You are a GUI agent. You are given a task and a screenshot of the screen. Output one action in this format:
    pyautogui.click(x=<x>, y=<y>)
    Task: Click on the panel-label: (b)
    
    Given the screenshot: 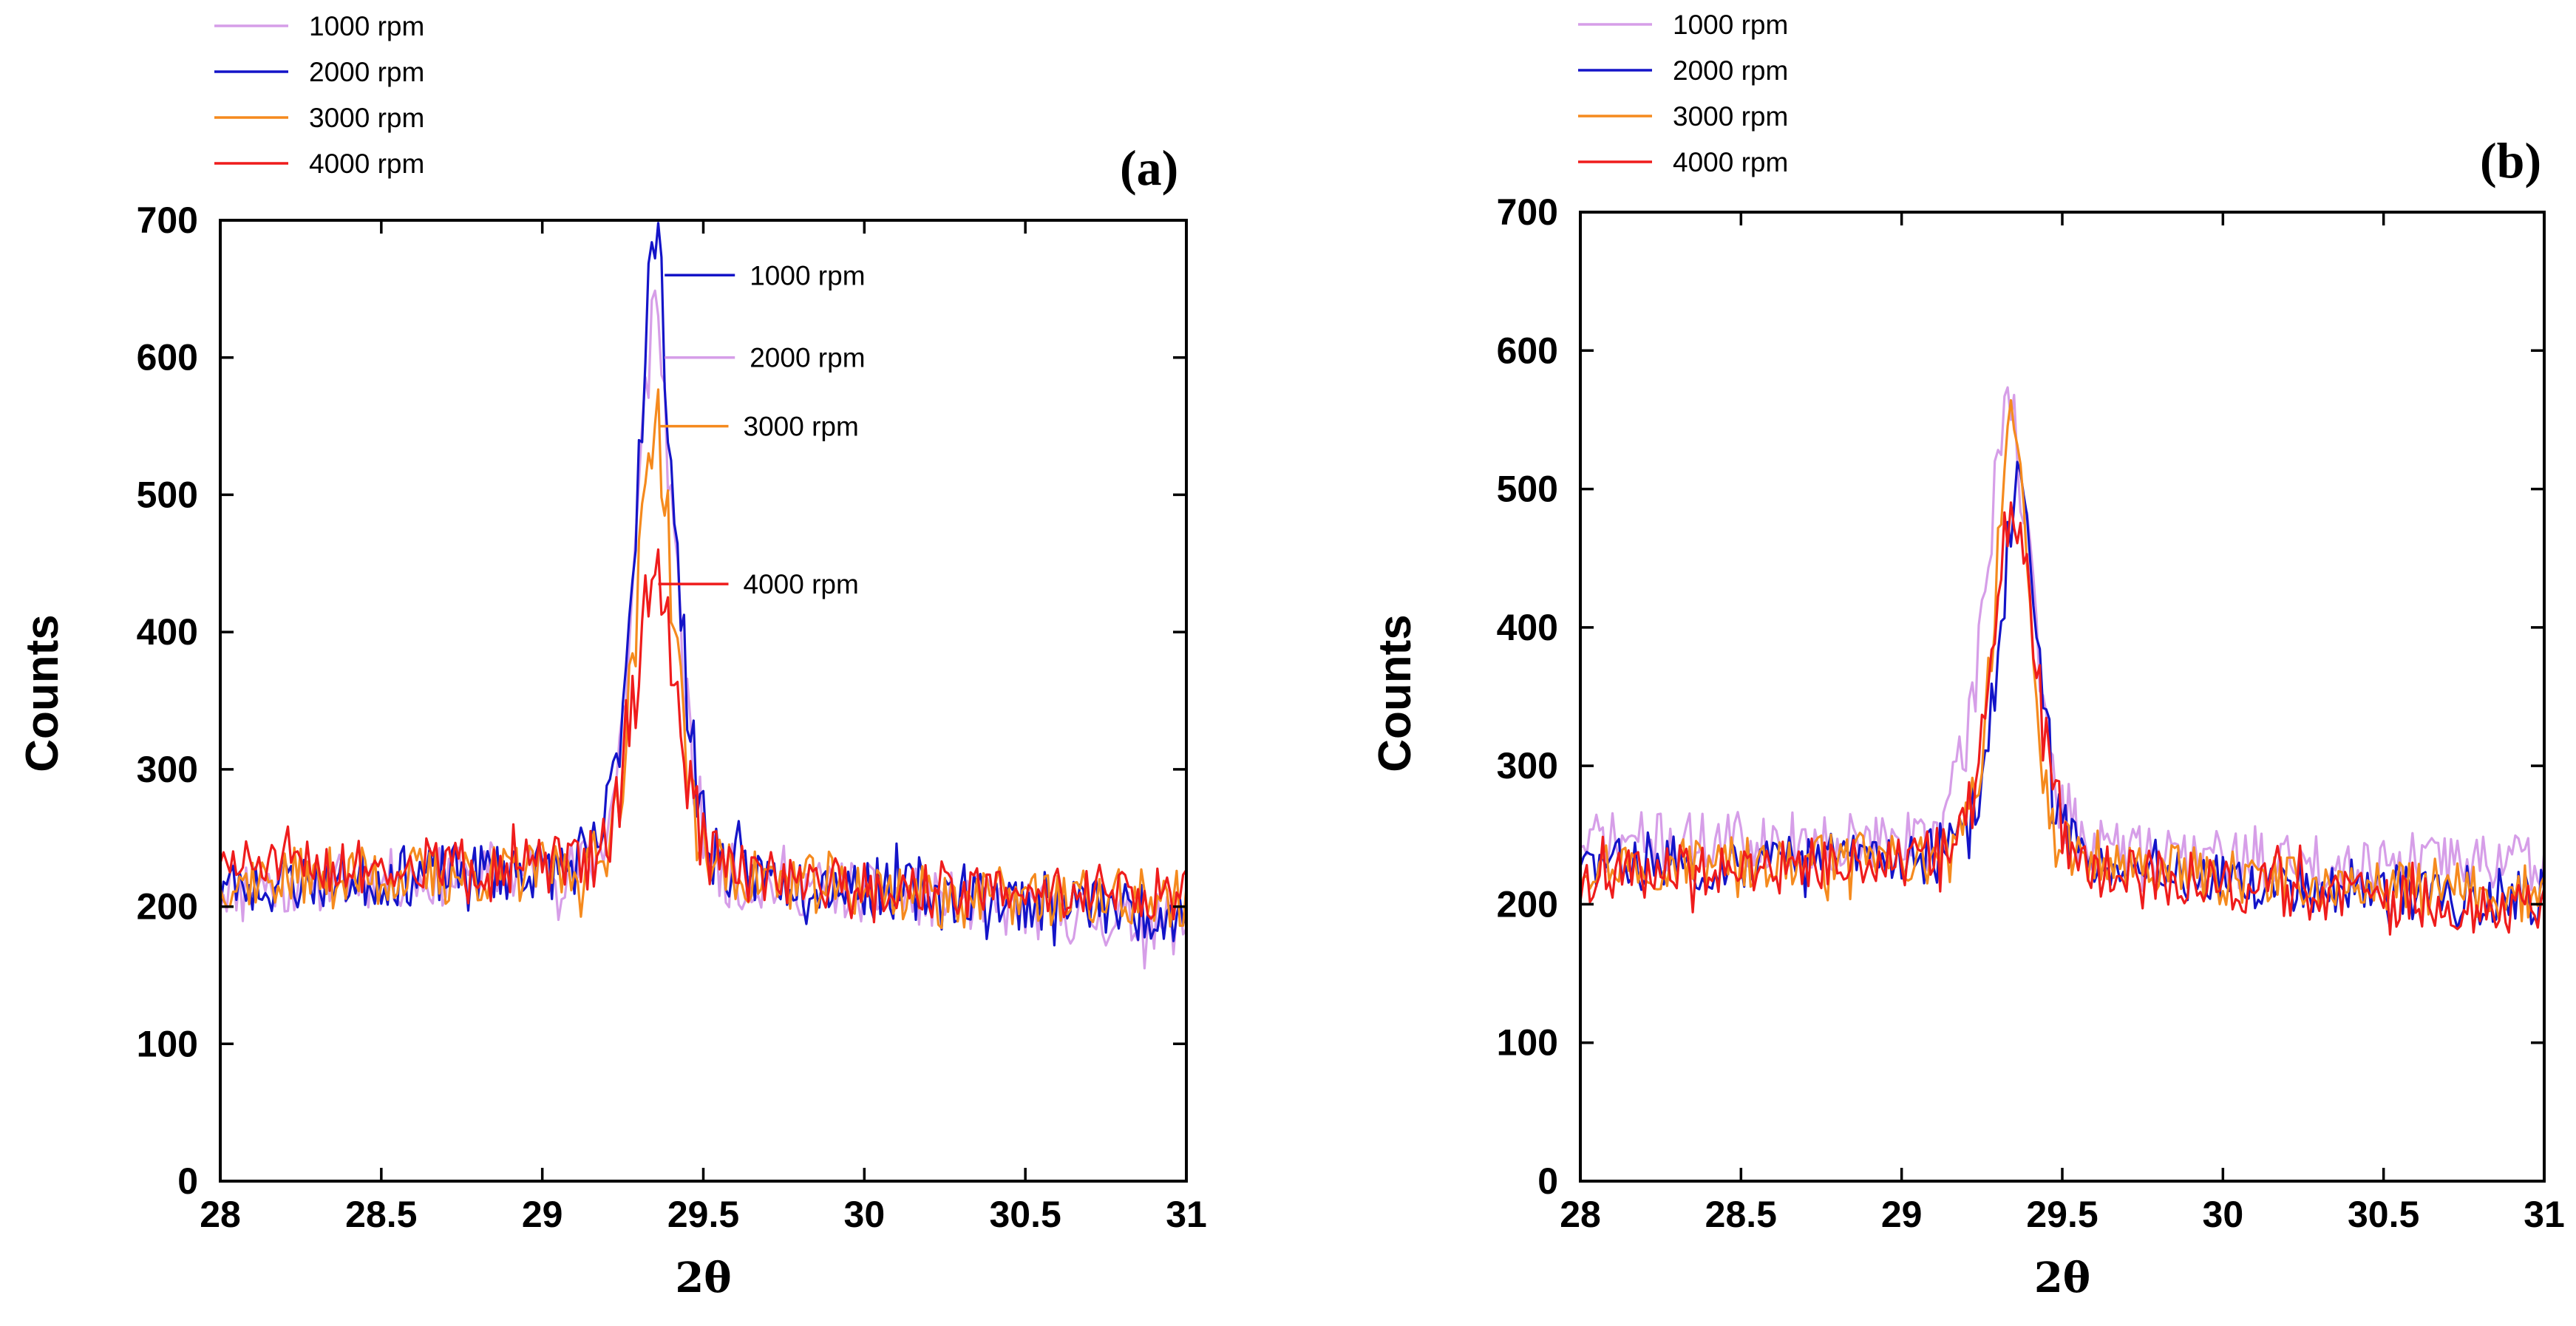 What is the action you would take?
    pyautogui.click(x=2510, y=160)
    